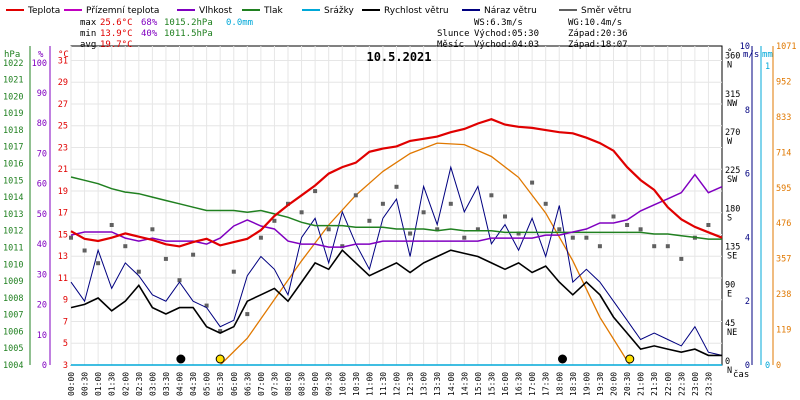 This screenshot has height=400, width=800. Describe the element at coordinates (767, 55) in the screenshot. I see `axis-title-mm: mm` at that location.